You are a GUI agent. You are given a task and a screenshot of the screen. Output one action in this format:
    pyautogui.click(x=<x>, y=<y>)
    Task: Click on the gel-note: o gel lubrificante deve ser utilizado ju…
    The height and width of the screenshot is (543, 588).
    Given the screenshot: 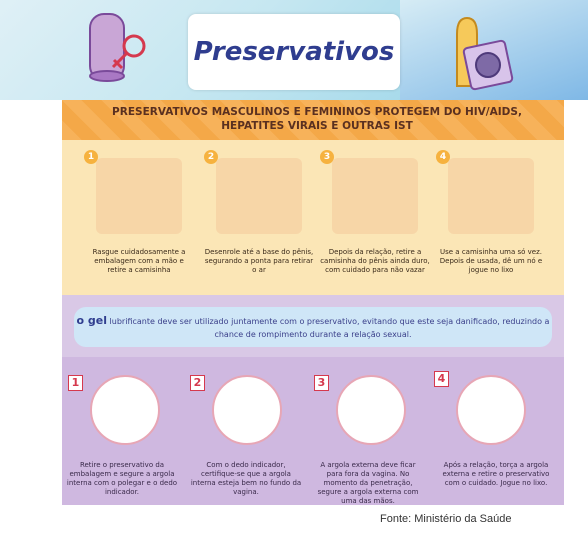 What is the action you would take?
    pyautogui.click(x=313, y=327)
    